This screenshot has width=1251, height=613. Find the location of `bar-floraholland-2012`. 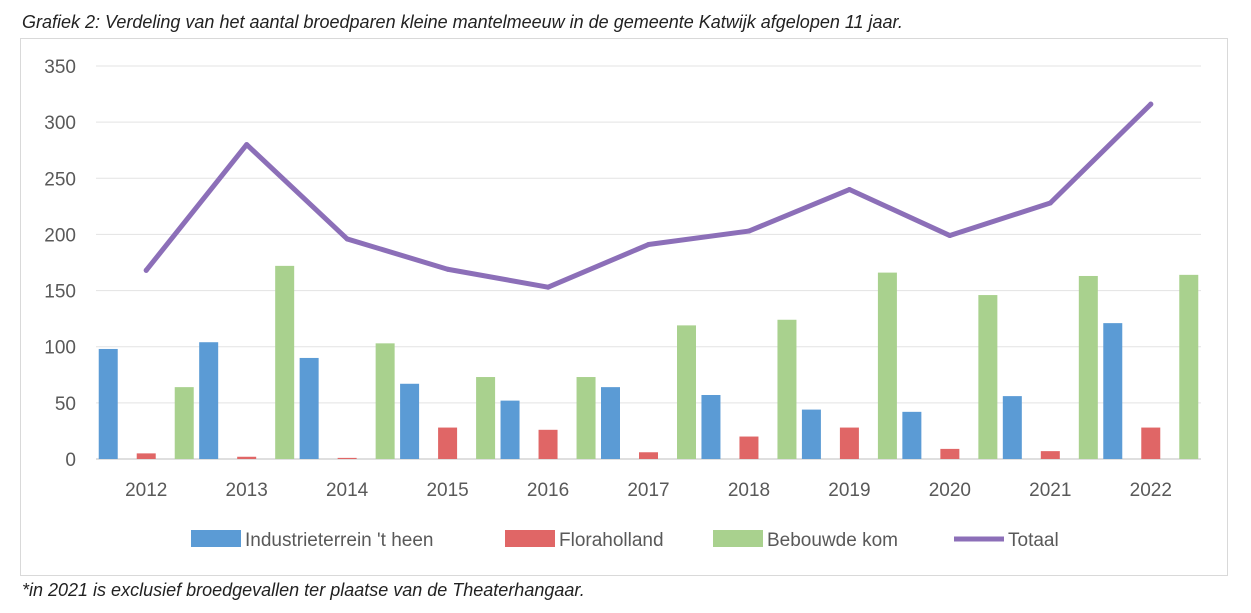

bar-floraholland-2012 is located at coordinates (146, 456).